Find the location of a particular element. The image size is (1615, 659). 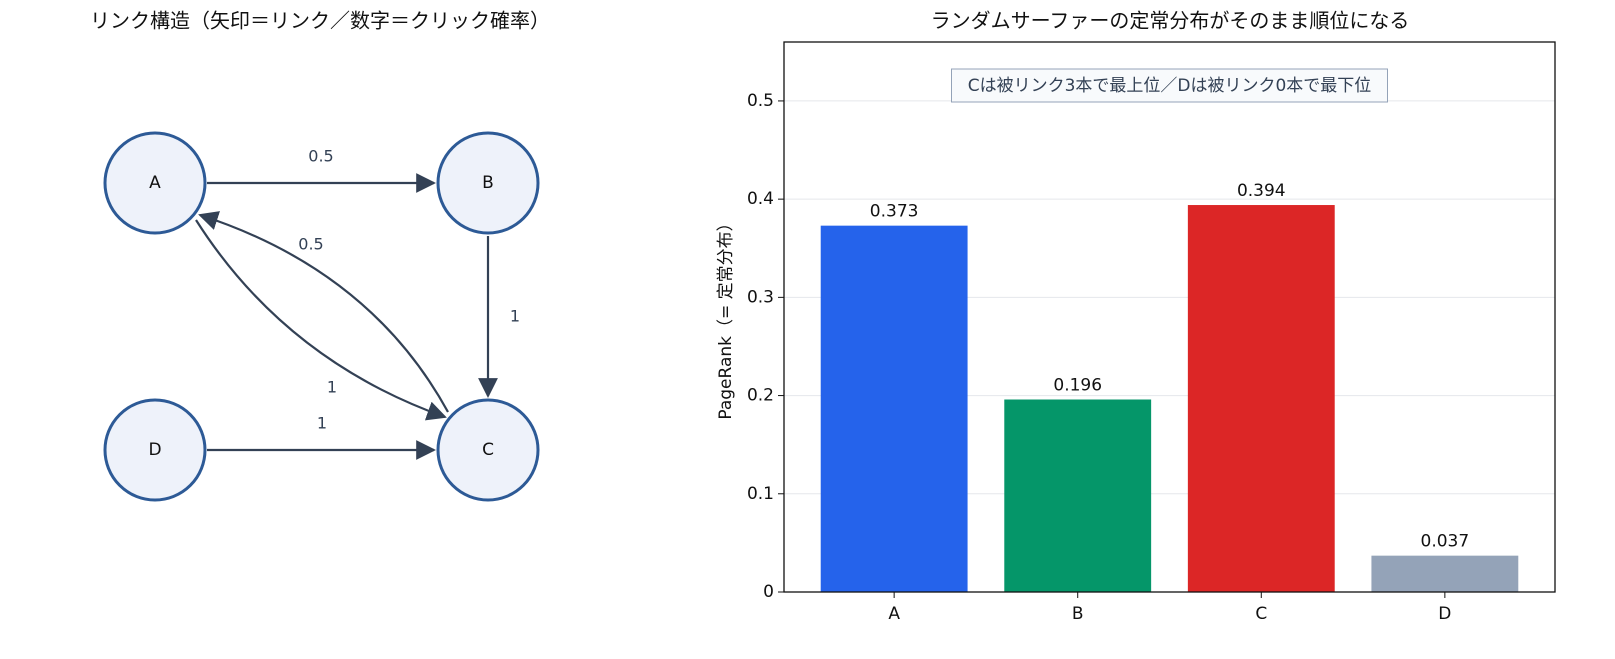

node-label: C is located at coordinates (488, 450).